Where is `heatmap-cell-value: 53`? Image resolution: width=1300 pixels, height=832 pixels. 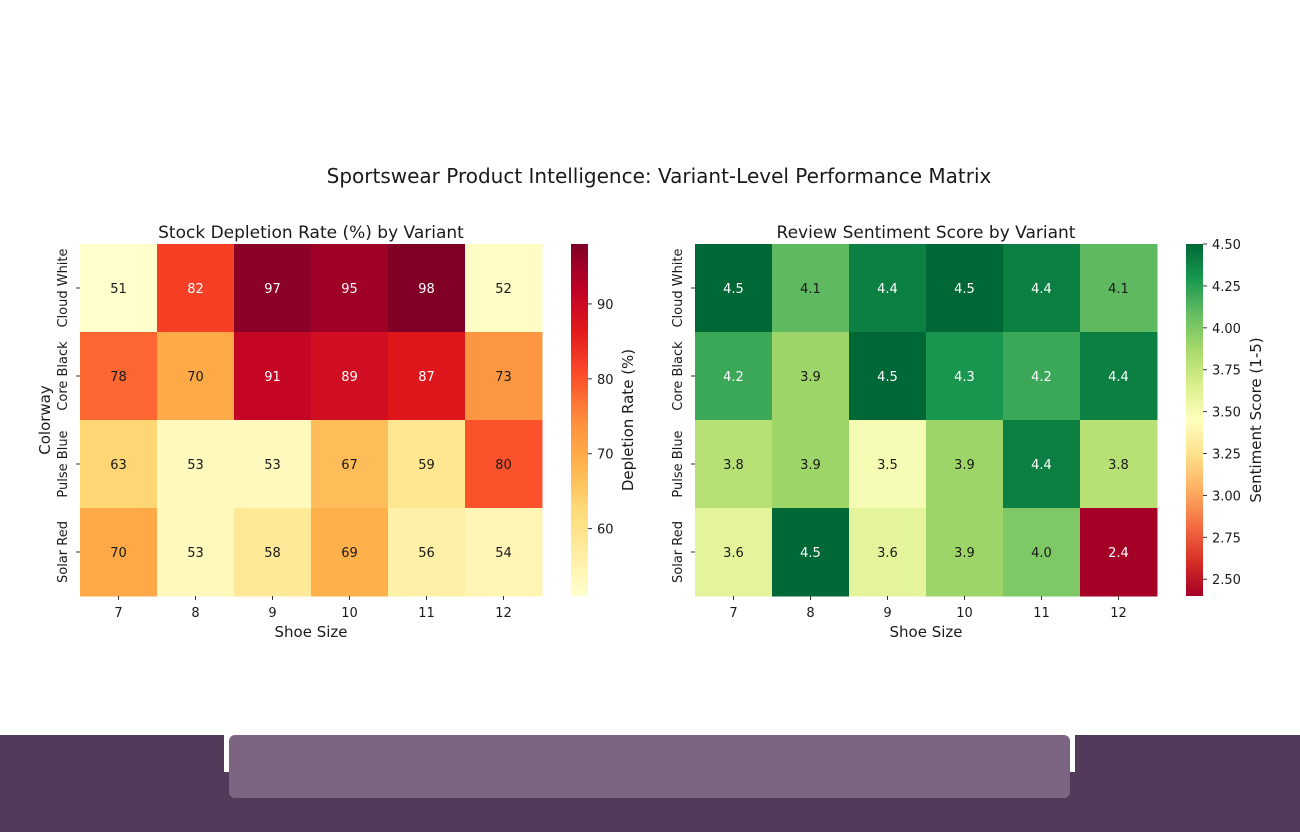
heatmap-cell-value: 53 is located at coordinates (195, 465).